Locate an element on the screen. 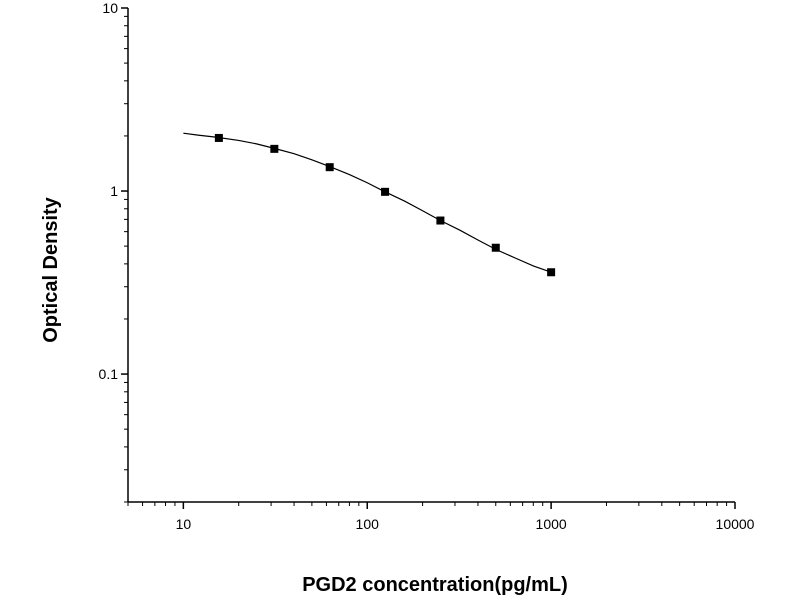  plot-area is located at coordinates (369, 204).